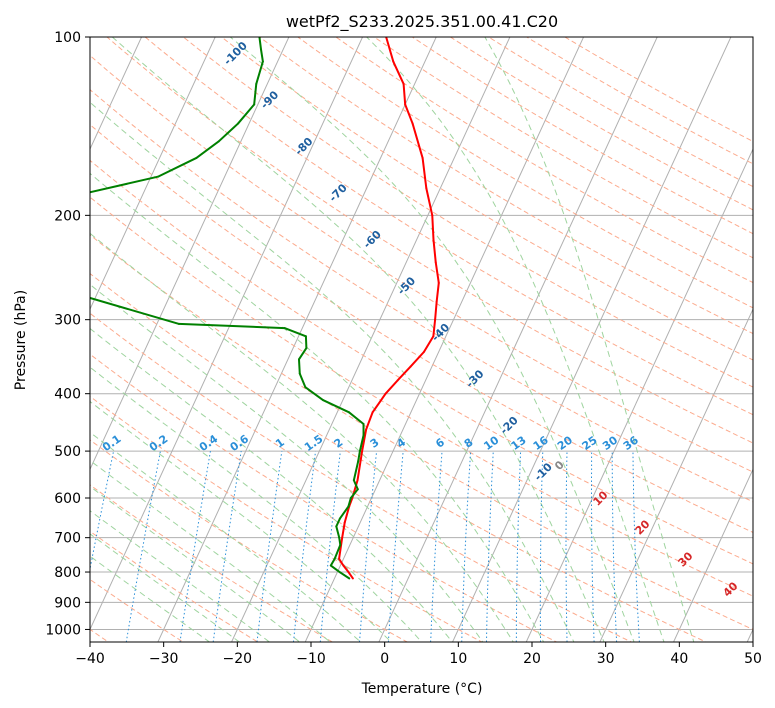  Describe the element at coordinates (67, 321) in the screenshot. I see `y-tick-label: 300` at that location.